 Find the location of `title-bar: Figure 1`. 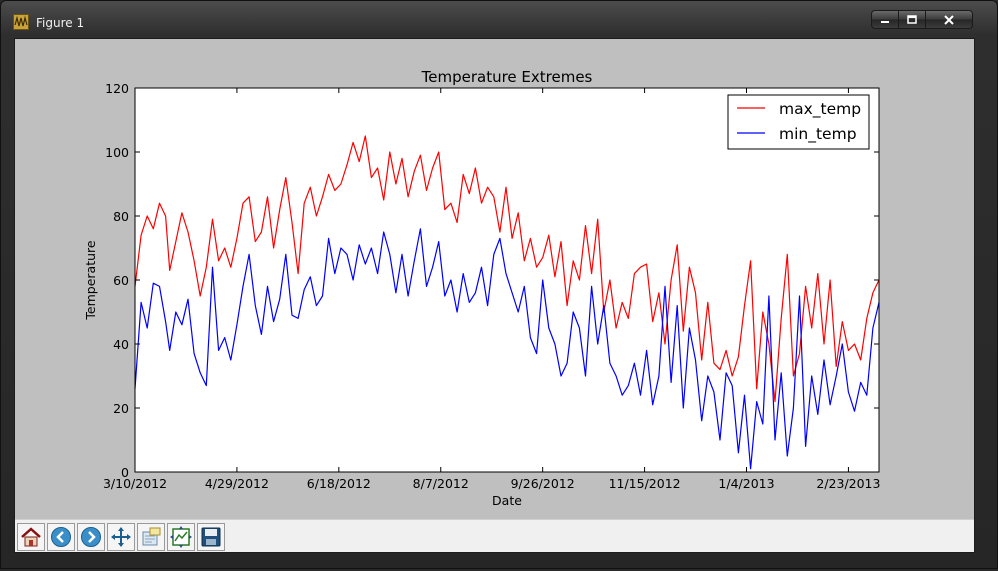

title-bar: Figure 1 is located at coordinates (499, 19).